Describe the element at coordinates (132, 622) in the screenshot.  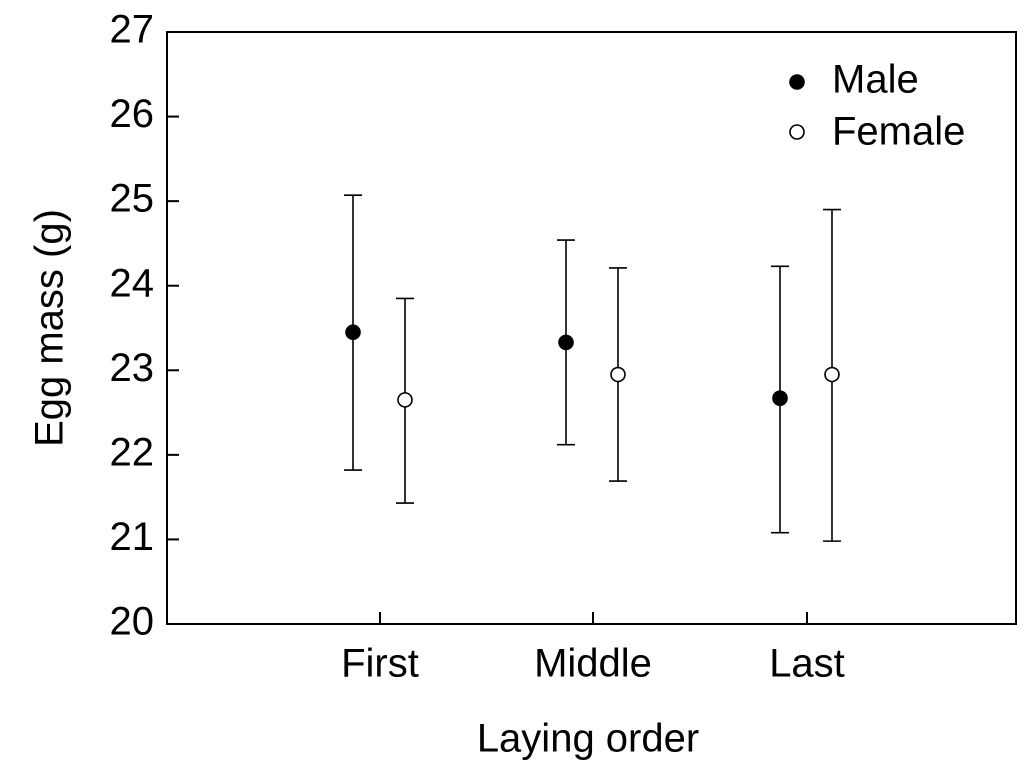
I see `y-tick-label: 20` at that location.